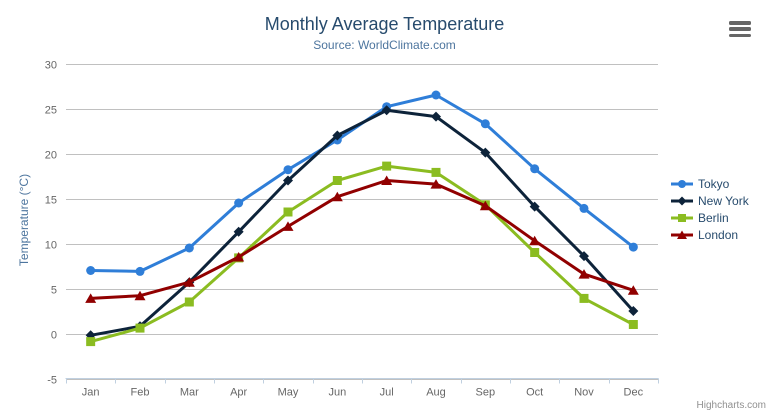 This screenshot has height=416, width=769. Describe the element at coordinates (713, 217) in the screenshot. I see `legend-label: Berlin` at that location.